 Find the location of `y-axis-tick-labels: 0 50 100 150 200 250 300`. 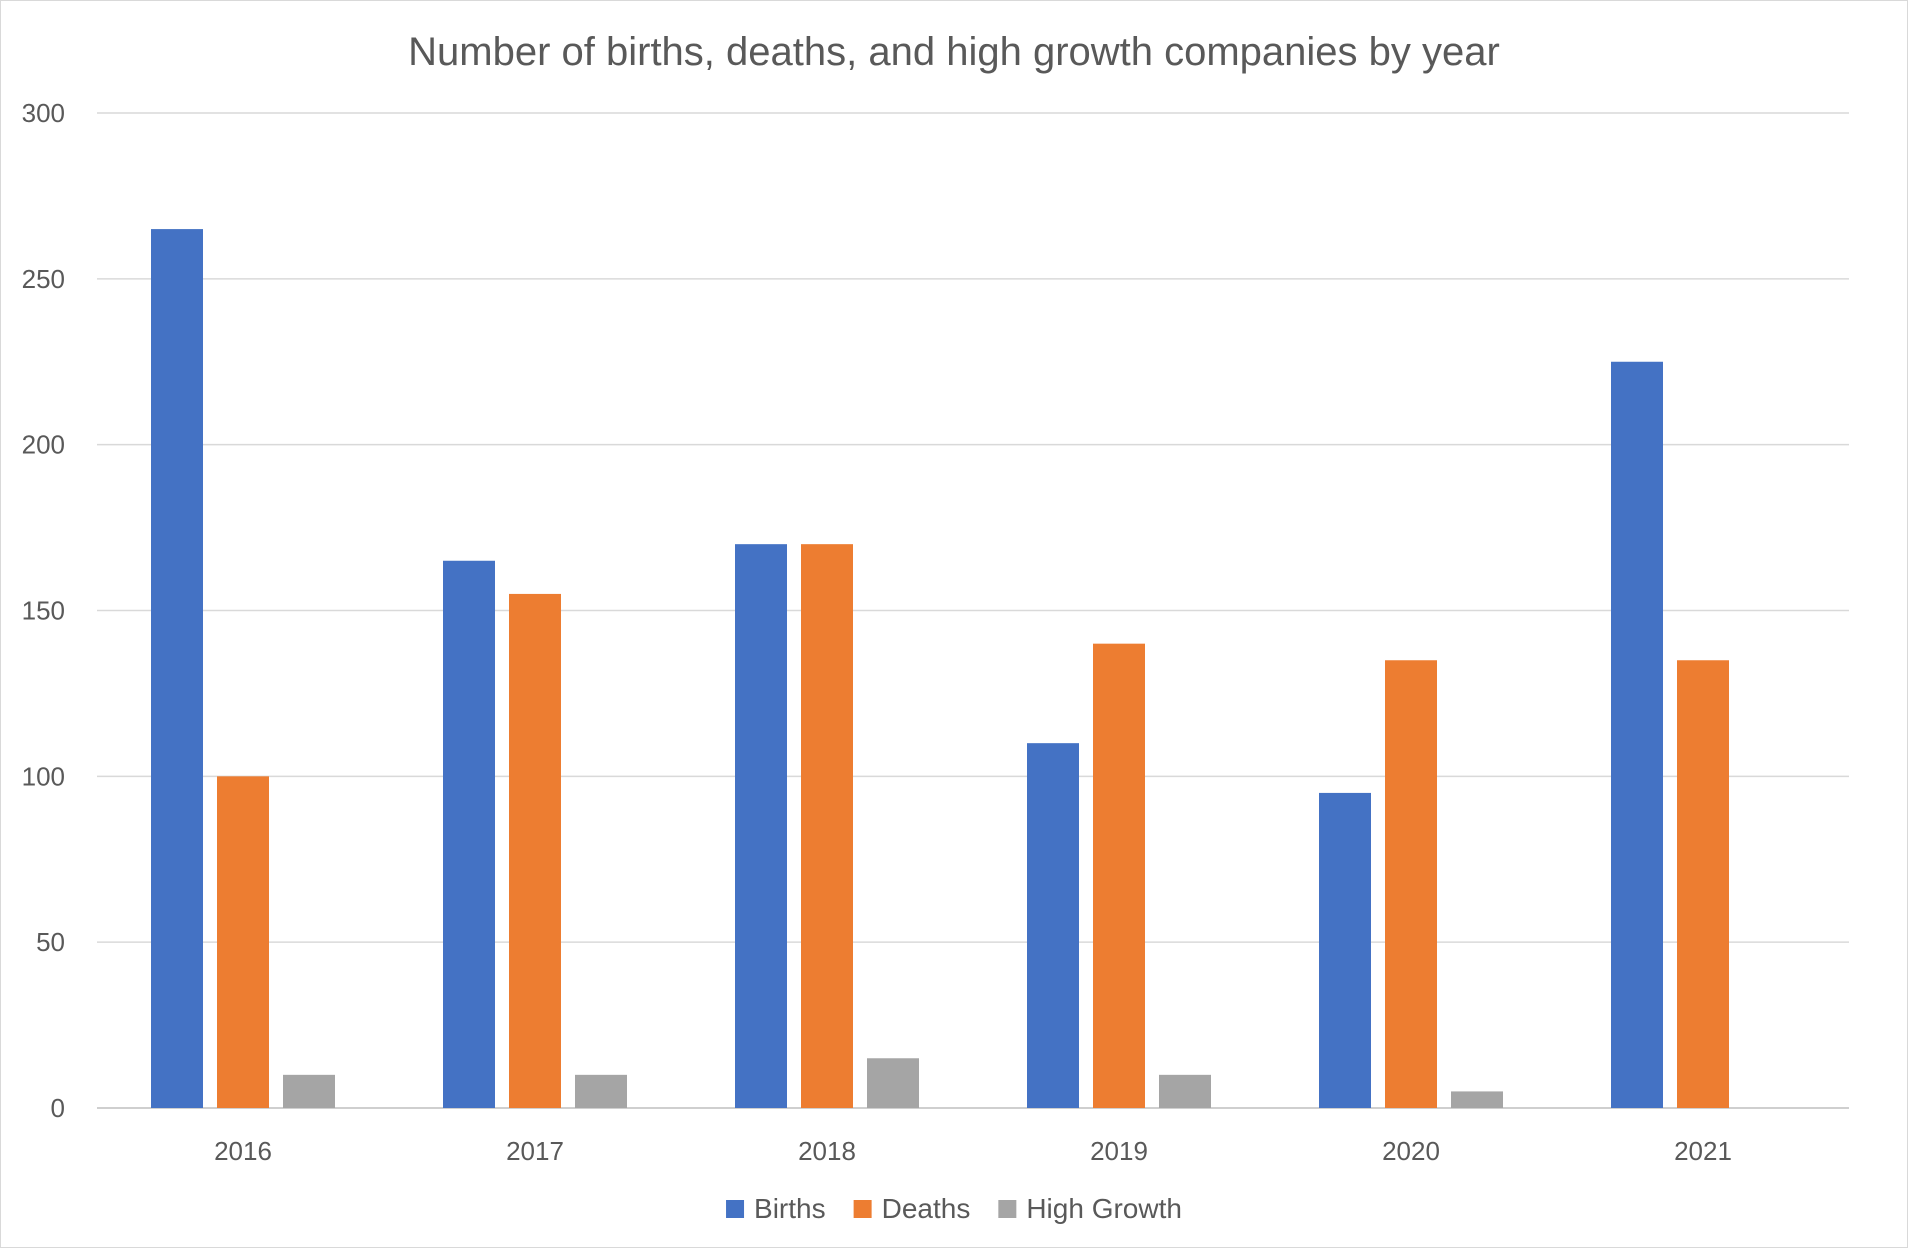

y-axis-tick-labels: 0 50 100 150 200 250 300 is located at coordinates (43, 610).